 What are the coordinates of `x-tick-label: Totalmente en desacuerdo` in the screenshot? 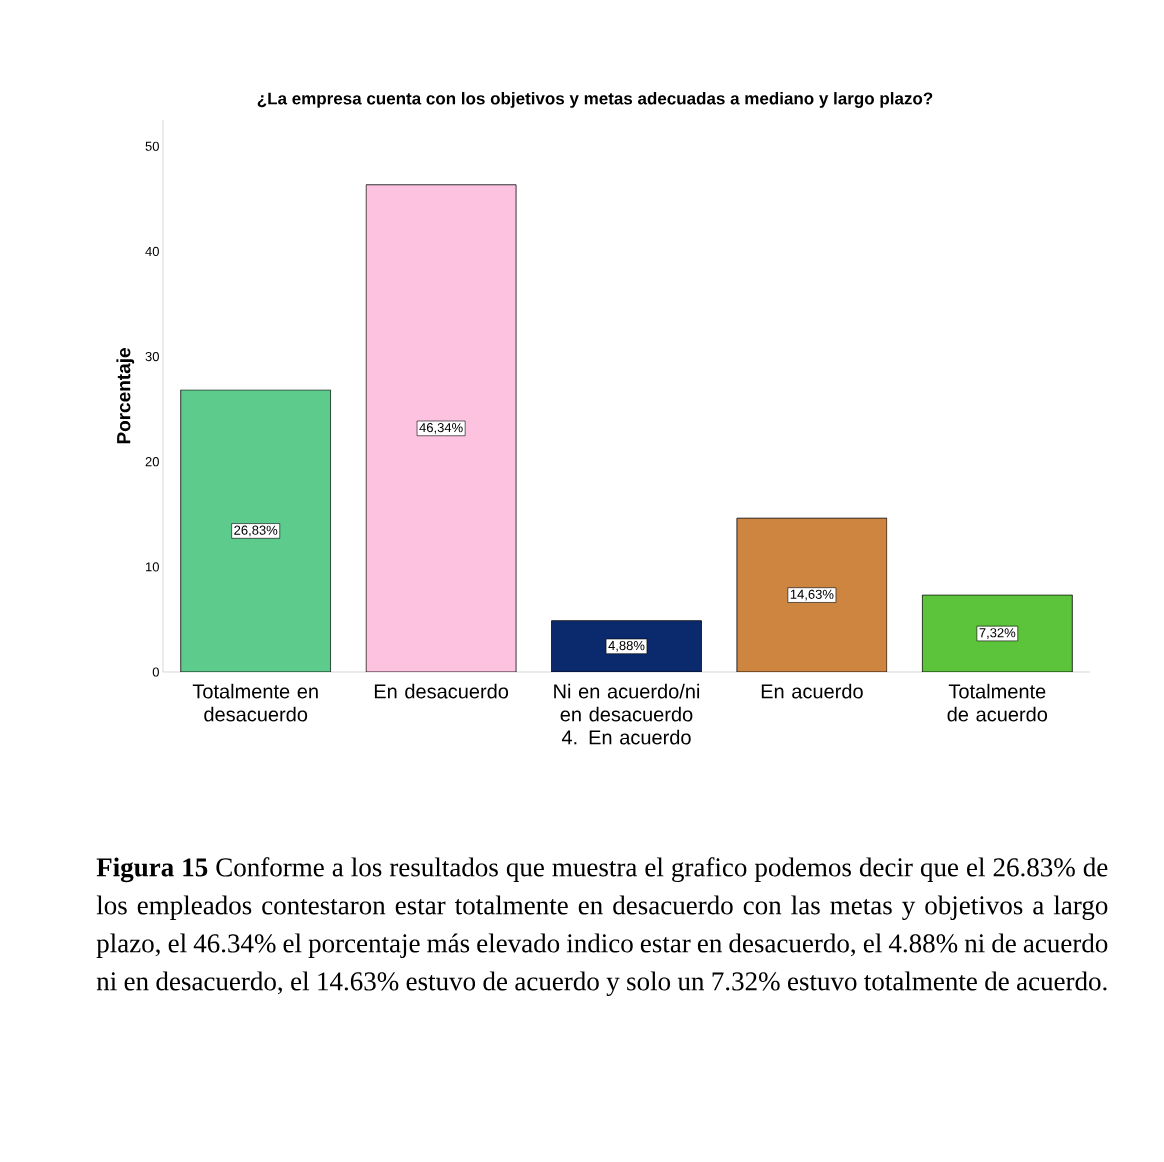 It's located at (255, 702).